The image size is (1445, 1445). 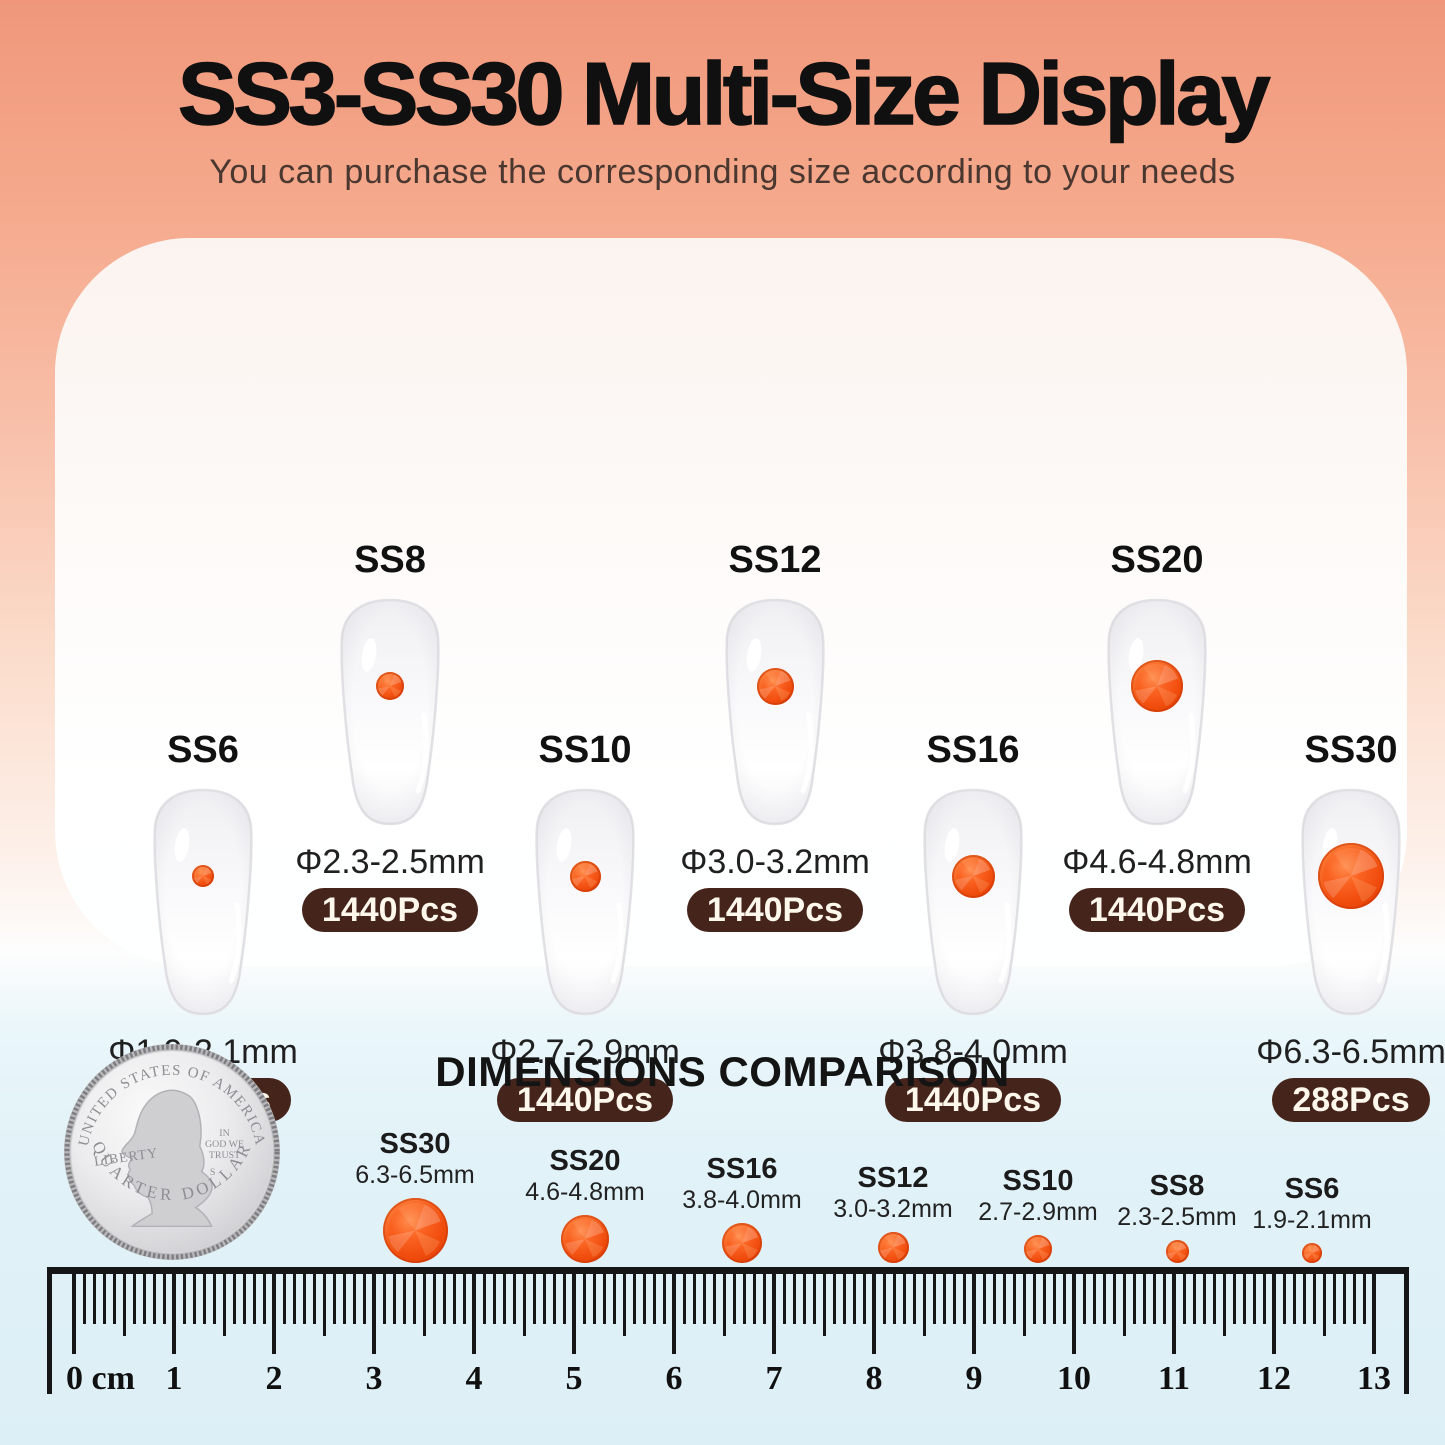 I want to click on size-group-ss20: SS20 Φ4.6-4.8mm 1440Pcs, so click(x=1157, y=736).